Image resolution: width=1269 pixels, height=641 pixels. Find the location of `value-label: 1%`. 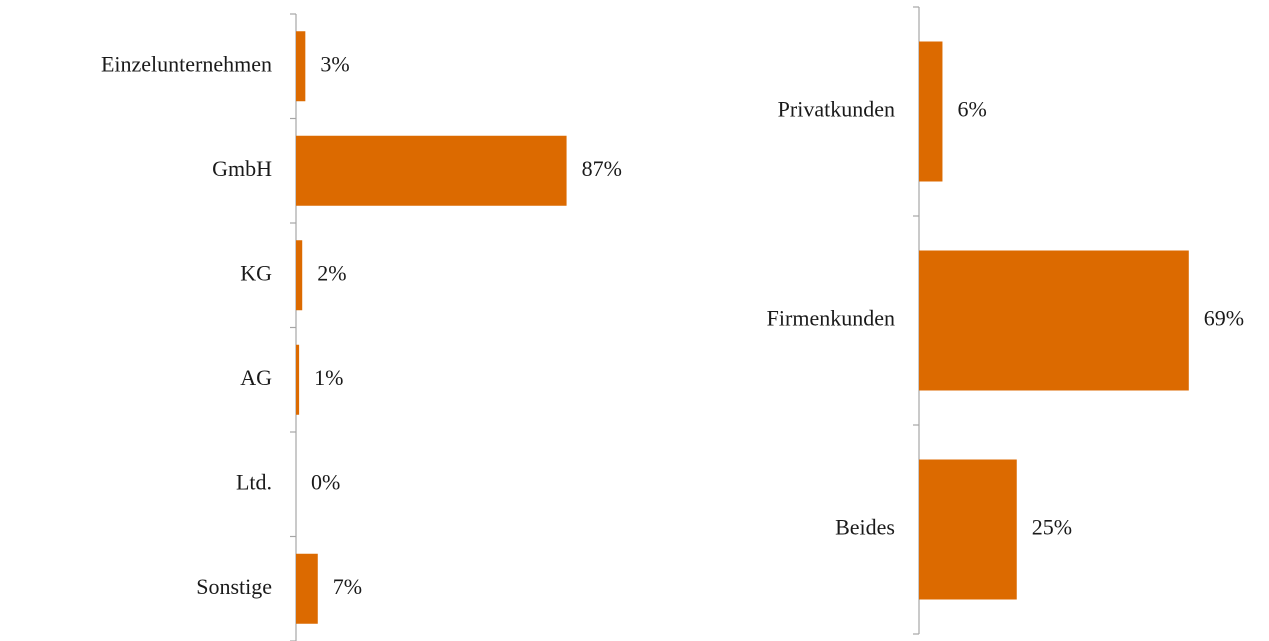

value-label: 1% is located at coordinates (328, 377).